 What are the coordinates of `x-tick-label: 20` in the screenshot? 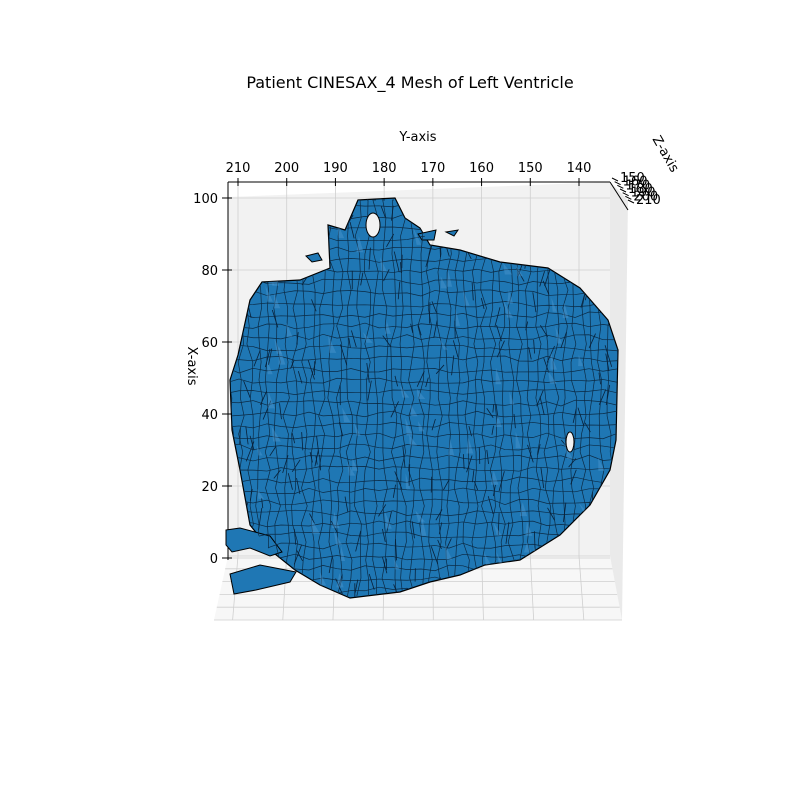 It's located at (209, 487).